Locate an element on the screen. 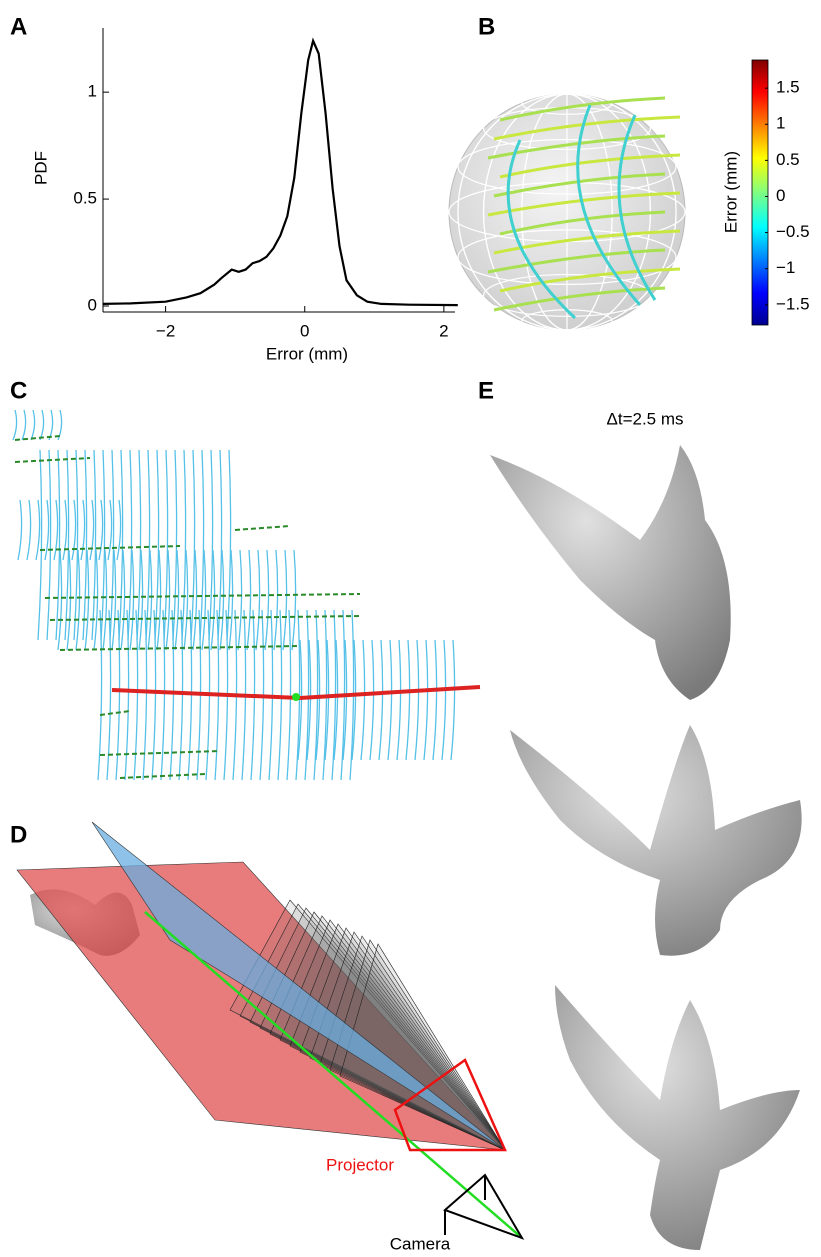 This screenshot has width=821, height=1257. sphere is located at coordinates (567, 212).